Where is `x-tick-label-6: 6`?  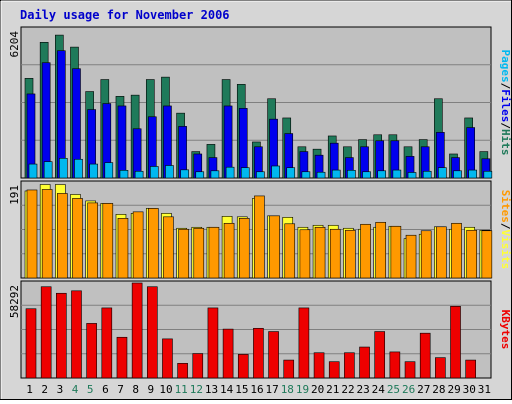
x-tick-label-6: 6 is located at coordinates (105, 389).